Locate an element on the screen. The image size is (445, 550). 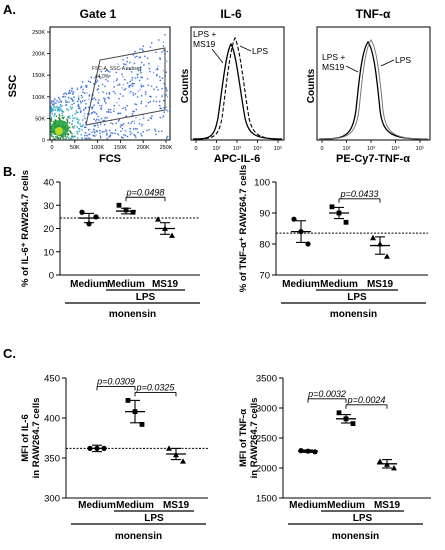
data-point-square is located at coordinates (128, 400).